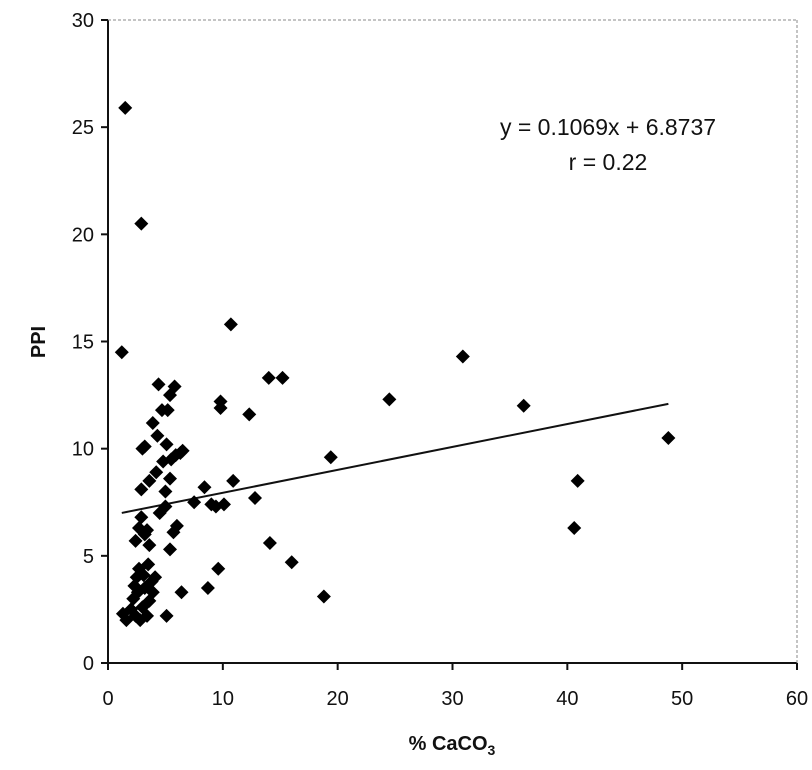 The image size is (812, 770). What do you see at coordinates (682, 699) in the screenshot?
I see `x-tick-label: 50` at bounding box center [682, 699].